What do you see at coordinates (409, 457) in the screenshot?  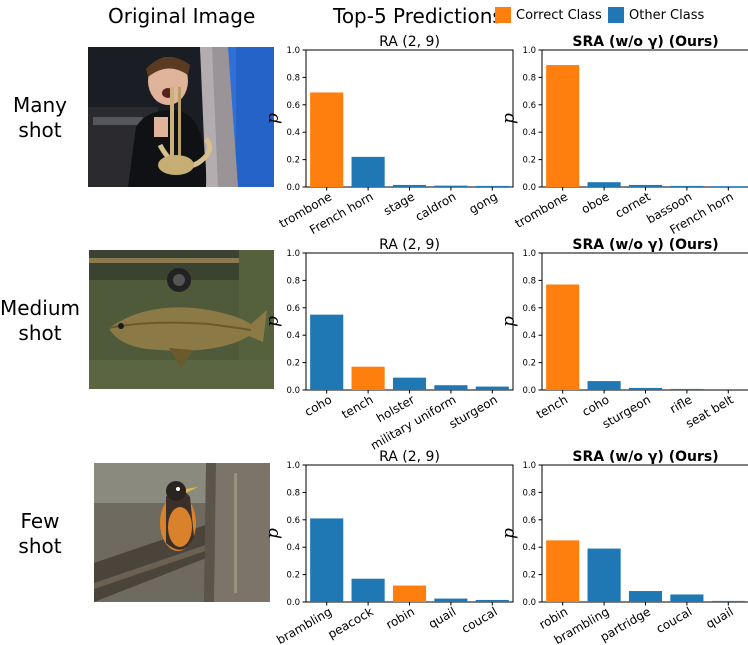 I see `chart-4-title: RA (2, 9)` at bounding box center [409, 457].